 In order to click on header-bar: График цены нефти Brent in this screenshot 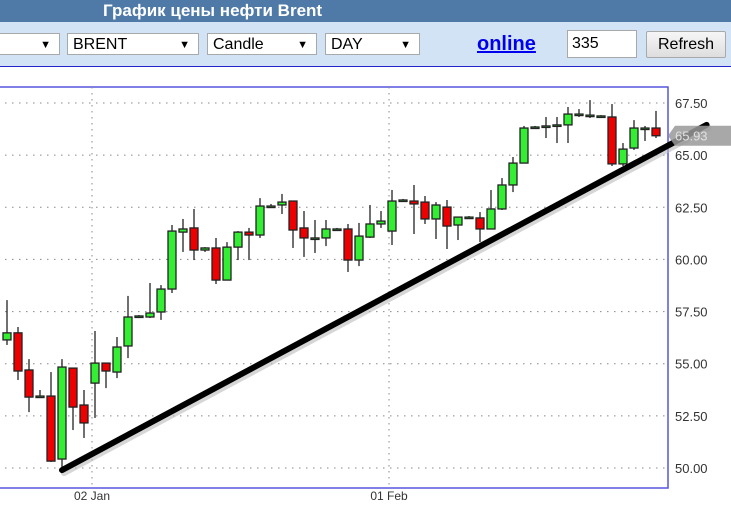, I will do `click(365, 11)`.